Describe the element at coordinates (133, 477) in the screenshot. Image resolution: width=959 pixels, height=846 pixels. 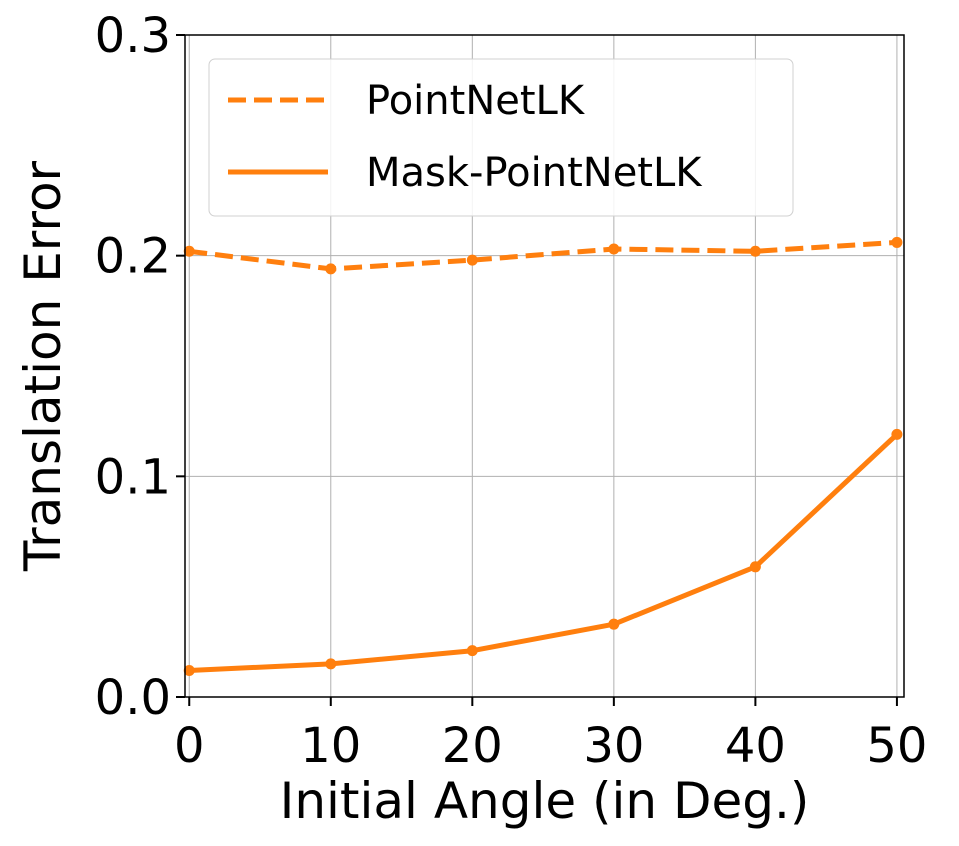
I see `y-tick-label: 0.1` at that location.